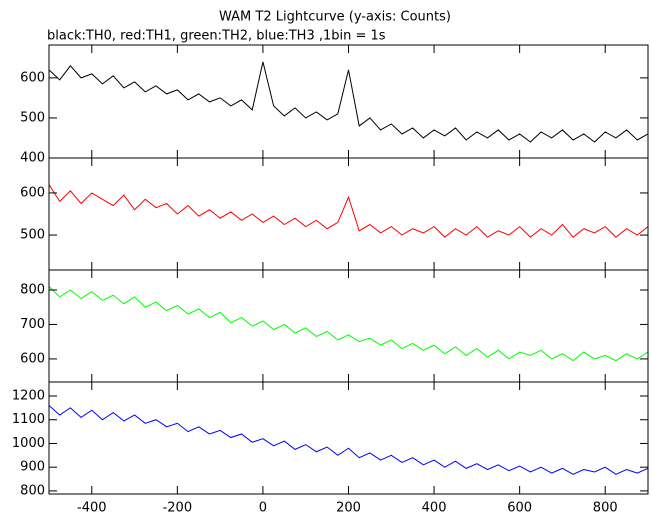  Describe the element at coordinates (605, 508) in the screenshot. I see `x-tick-label: 800` at that location.